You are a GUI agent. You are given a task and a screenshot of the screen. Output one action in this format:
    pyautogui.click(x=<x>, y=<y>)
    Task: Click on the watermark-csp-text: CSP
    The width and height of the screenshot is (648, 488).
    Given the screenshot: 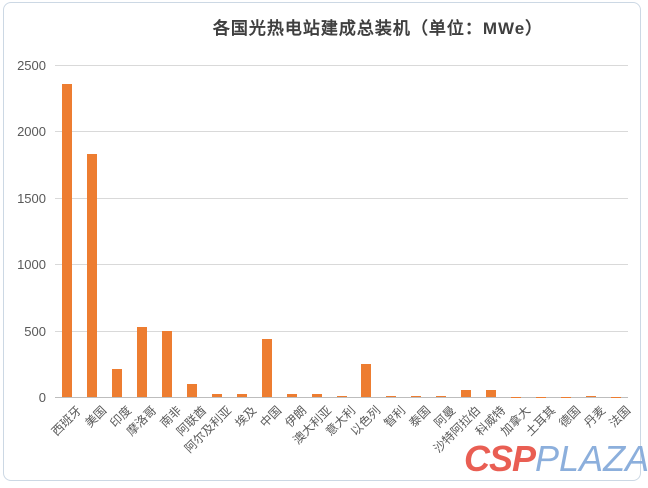 What is the action you would take?
    pyautogui.click(x=500, y=458)
    